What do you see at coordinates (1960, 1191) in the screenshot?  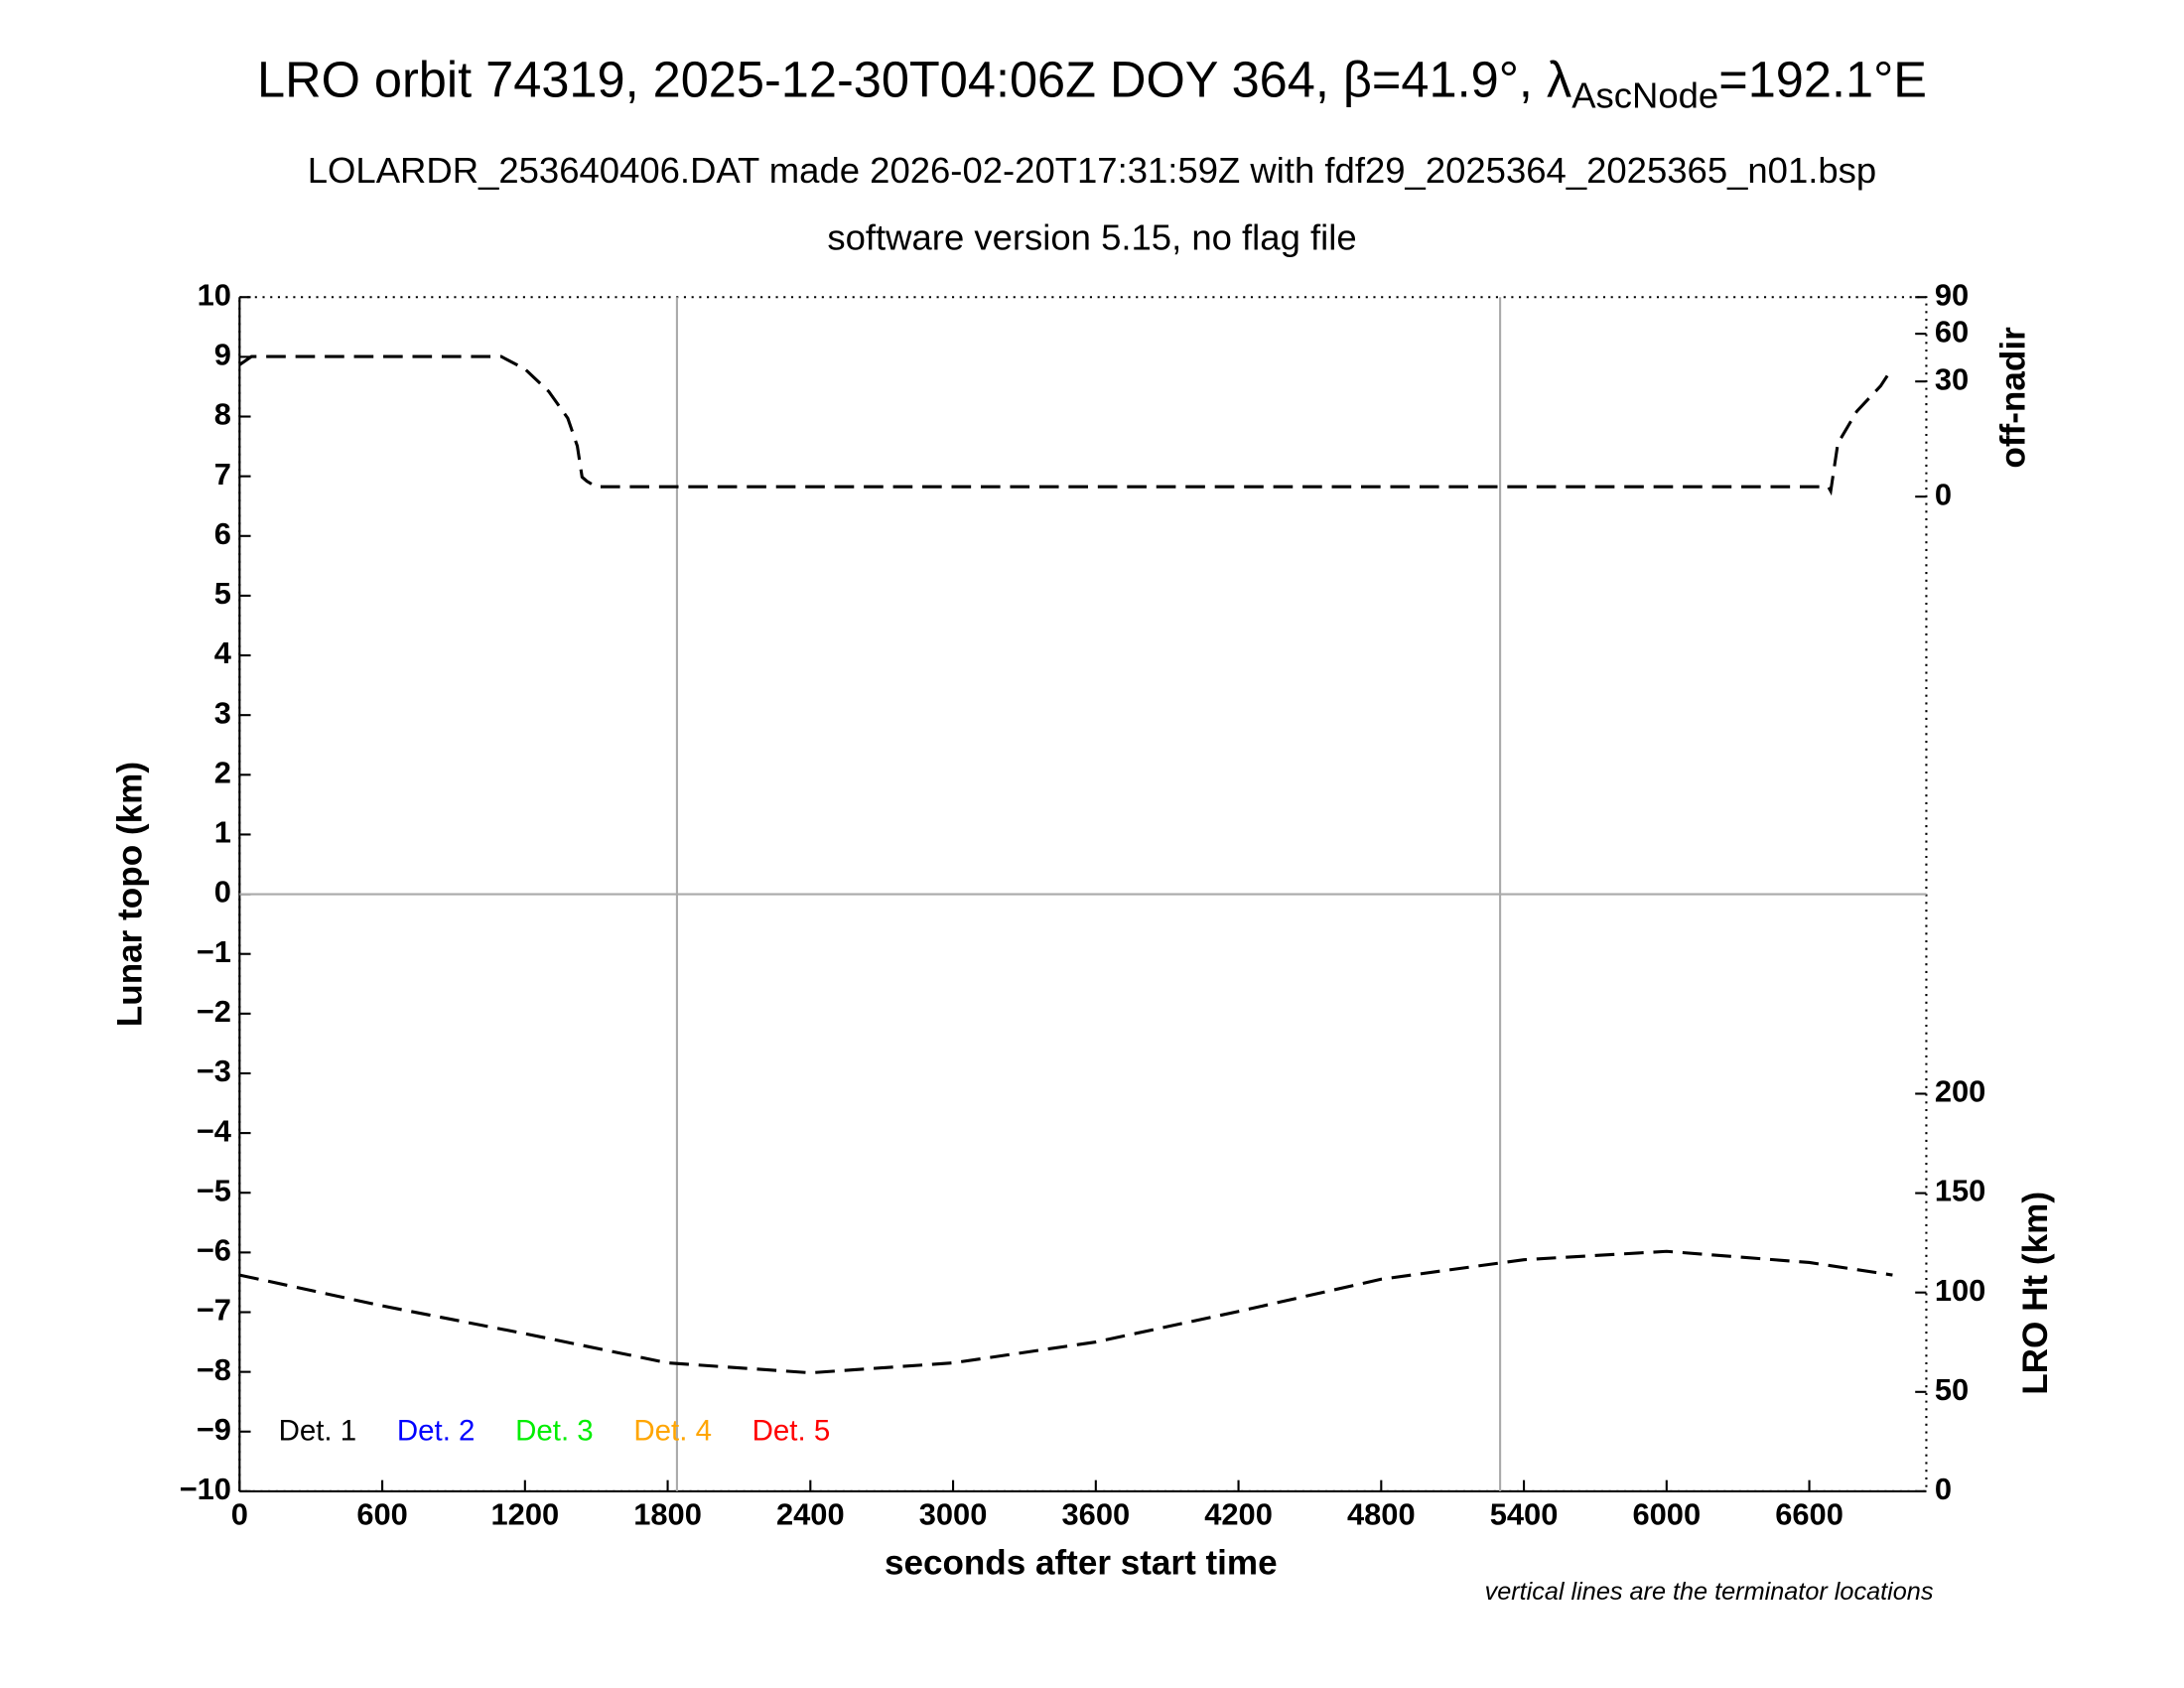 I see `y3ticks-label: 150` at bounding box center [1960, 1191].